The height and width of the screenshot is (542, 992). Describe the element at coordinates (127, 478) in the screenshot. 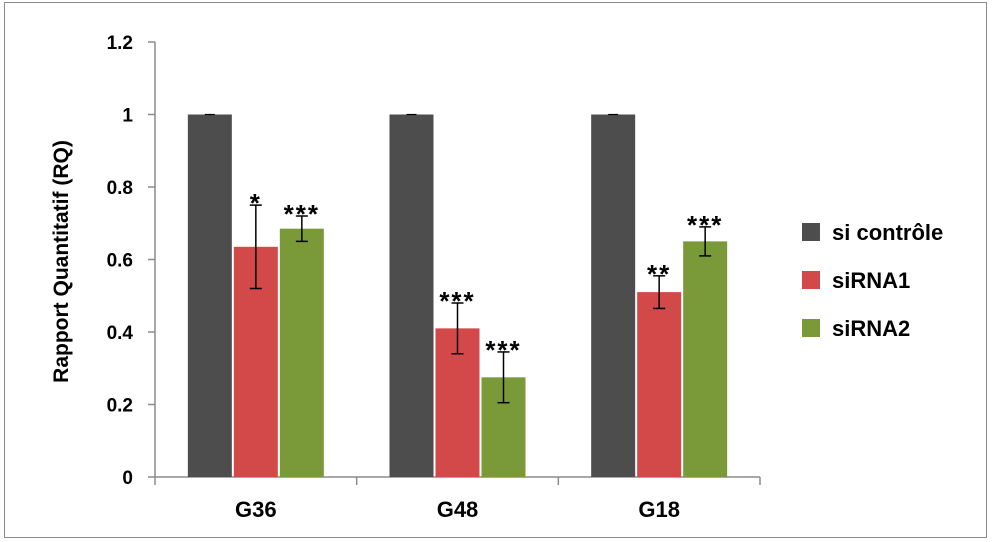

I see `y-tick-label: 0` at that location.